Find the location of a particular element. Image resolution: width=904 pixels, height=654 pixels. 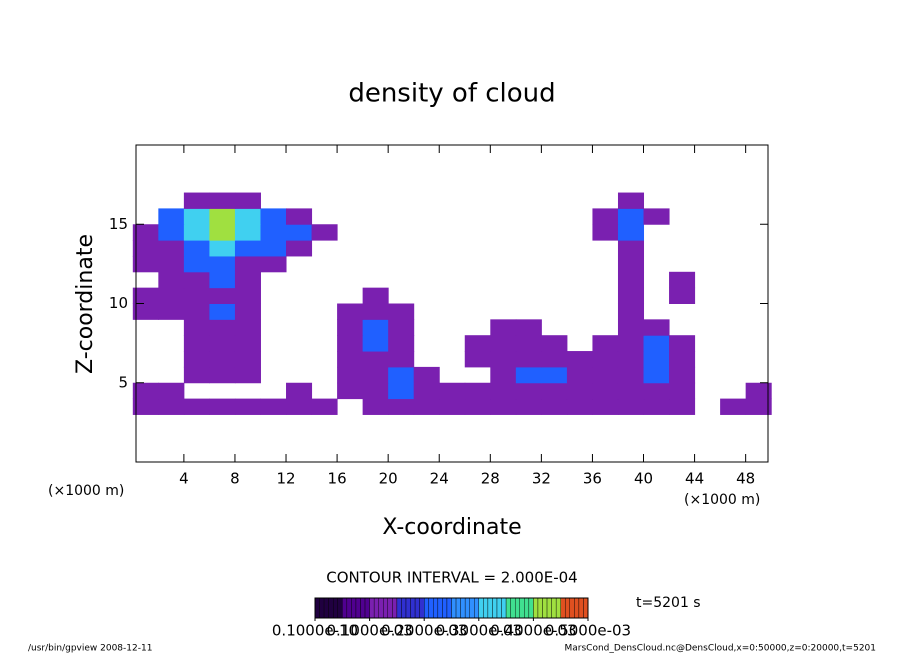

time-label: t=5201 s is located at coordinates (668, 603).